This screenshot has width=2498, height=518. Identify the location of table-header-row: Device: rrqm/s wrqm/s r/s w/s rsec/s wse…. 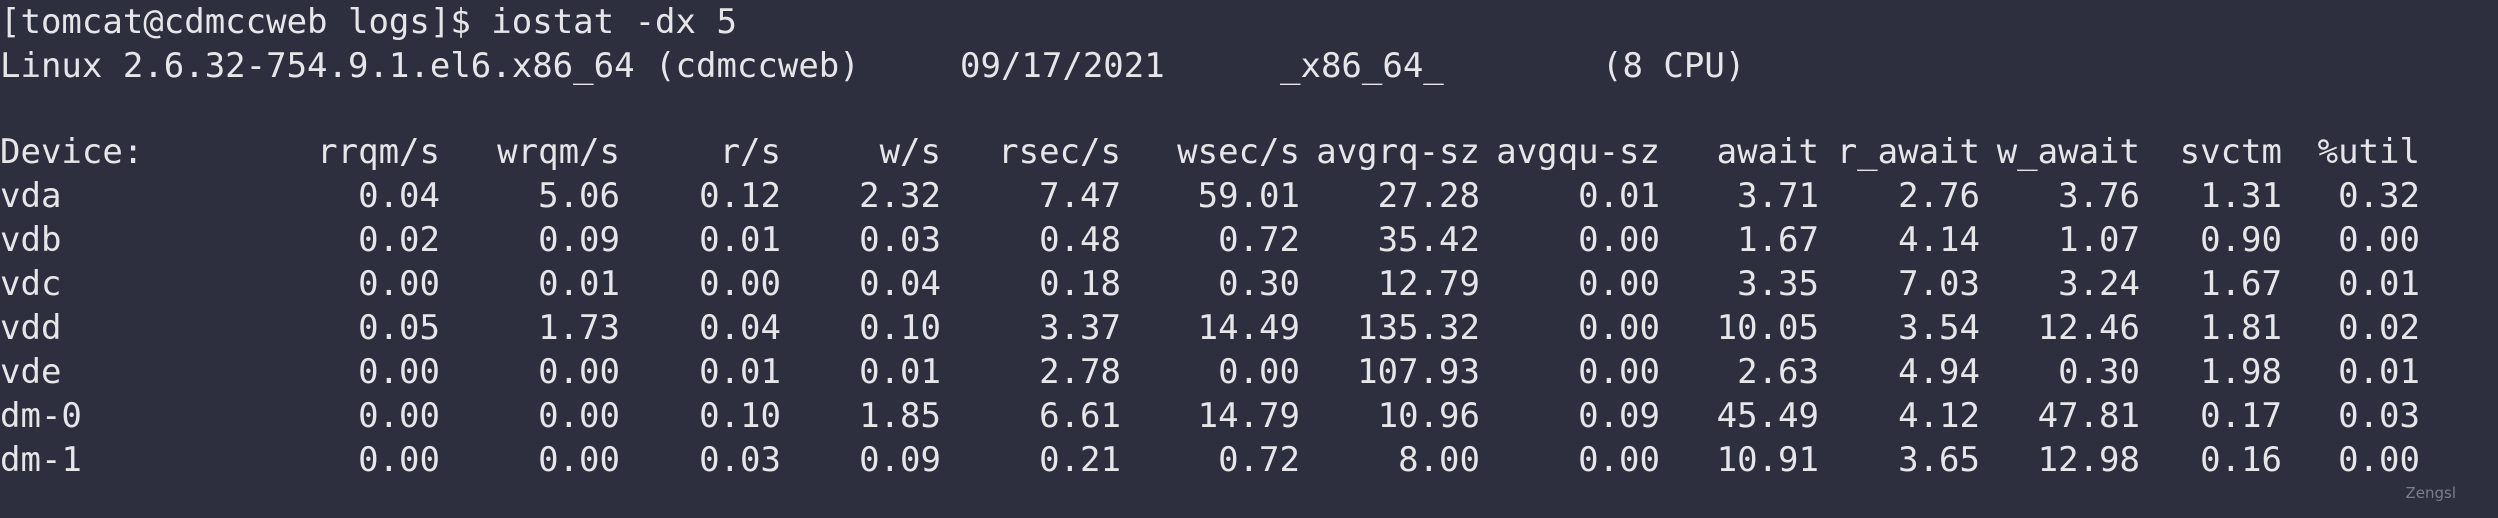
(1249, 152).